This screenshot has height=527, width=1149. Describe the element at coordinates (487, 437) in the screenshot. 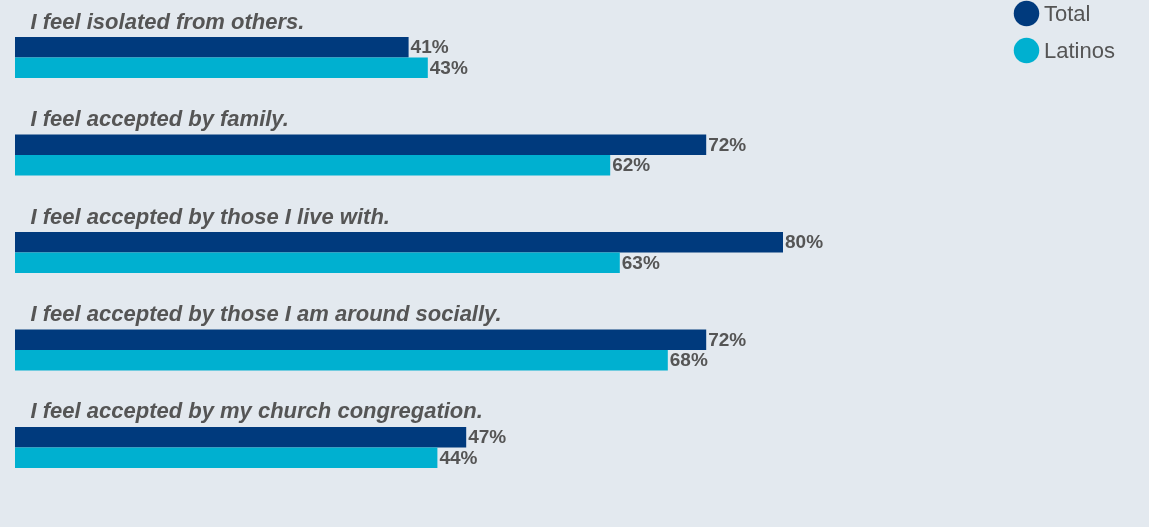

I see `data-label: 47%` at that location.